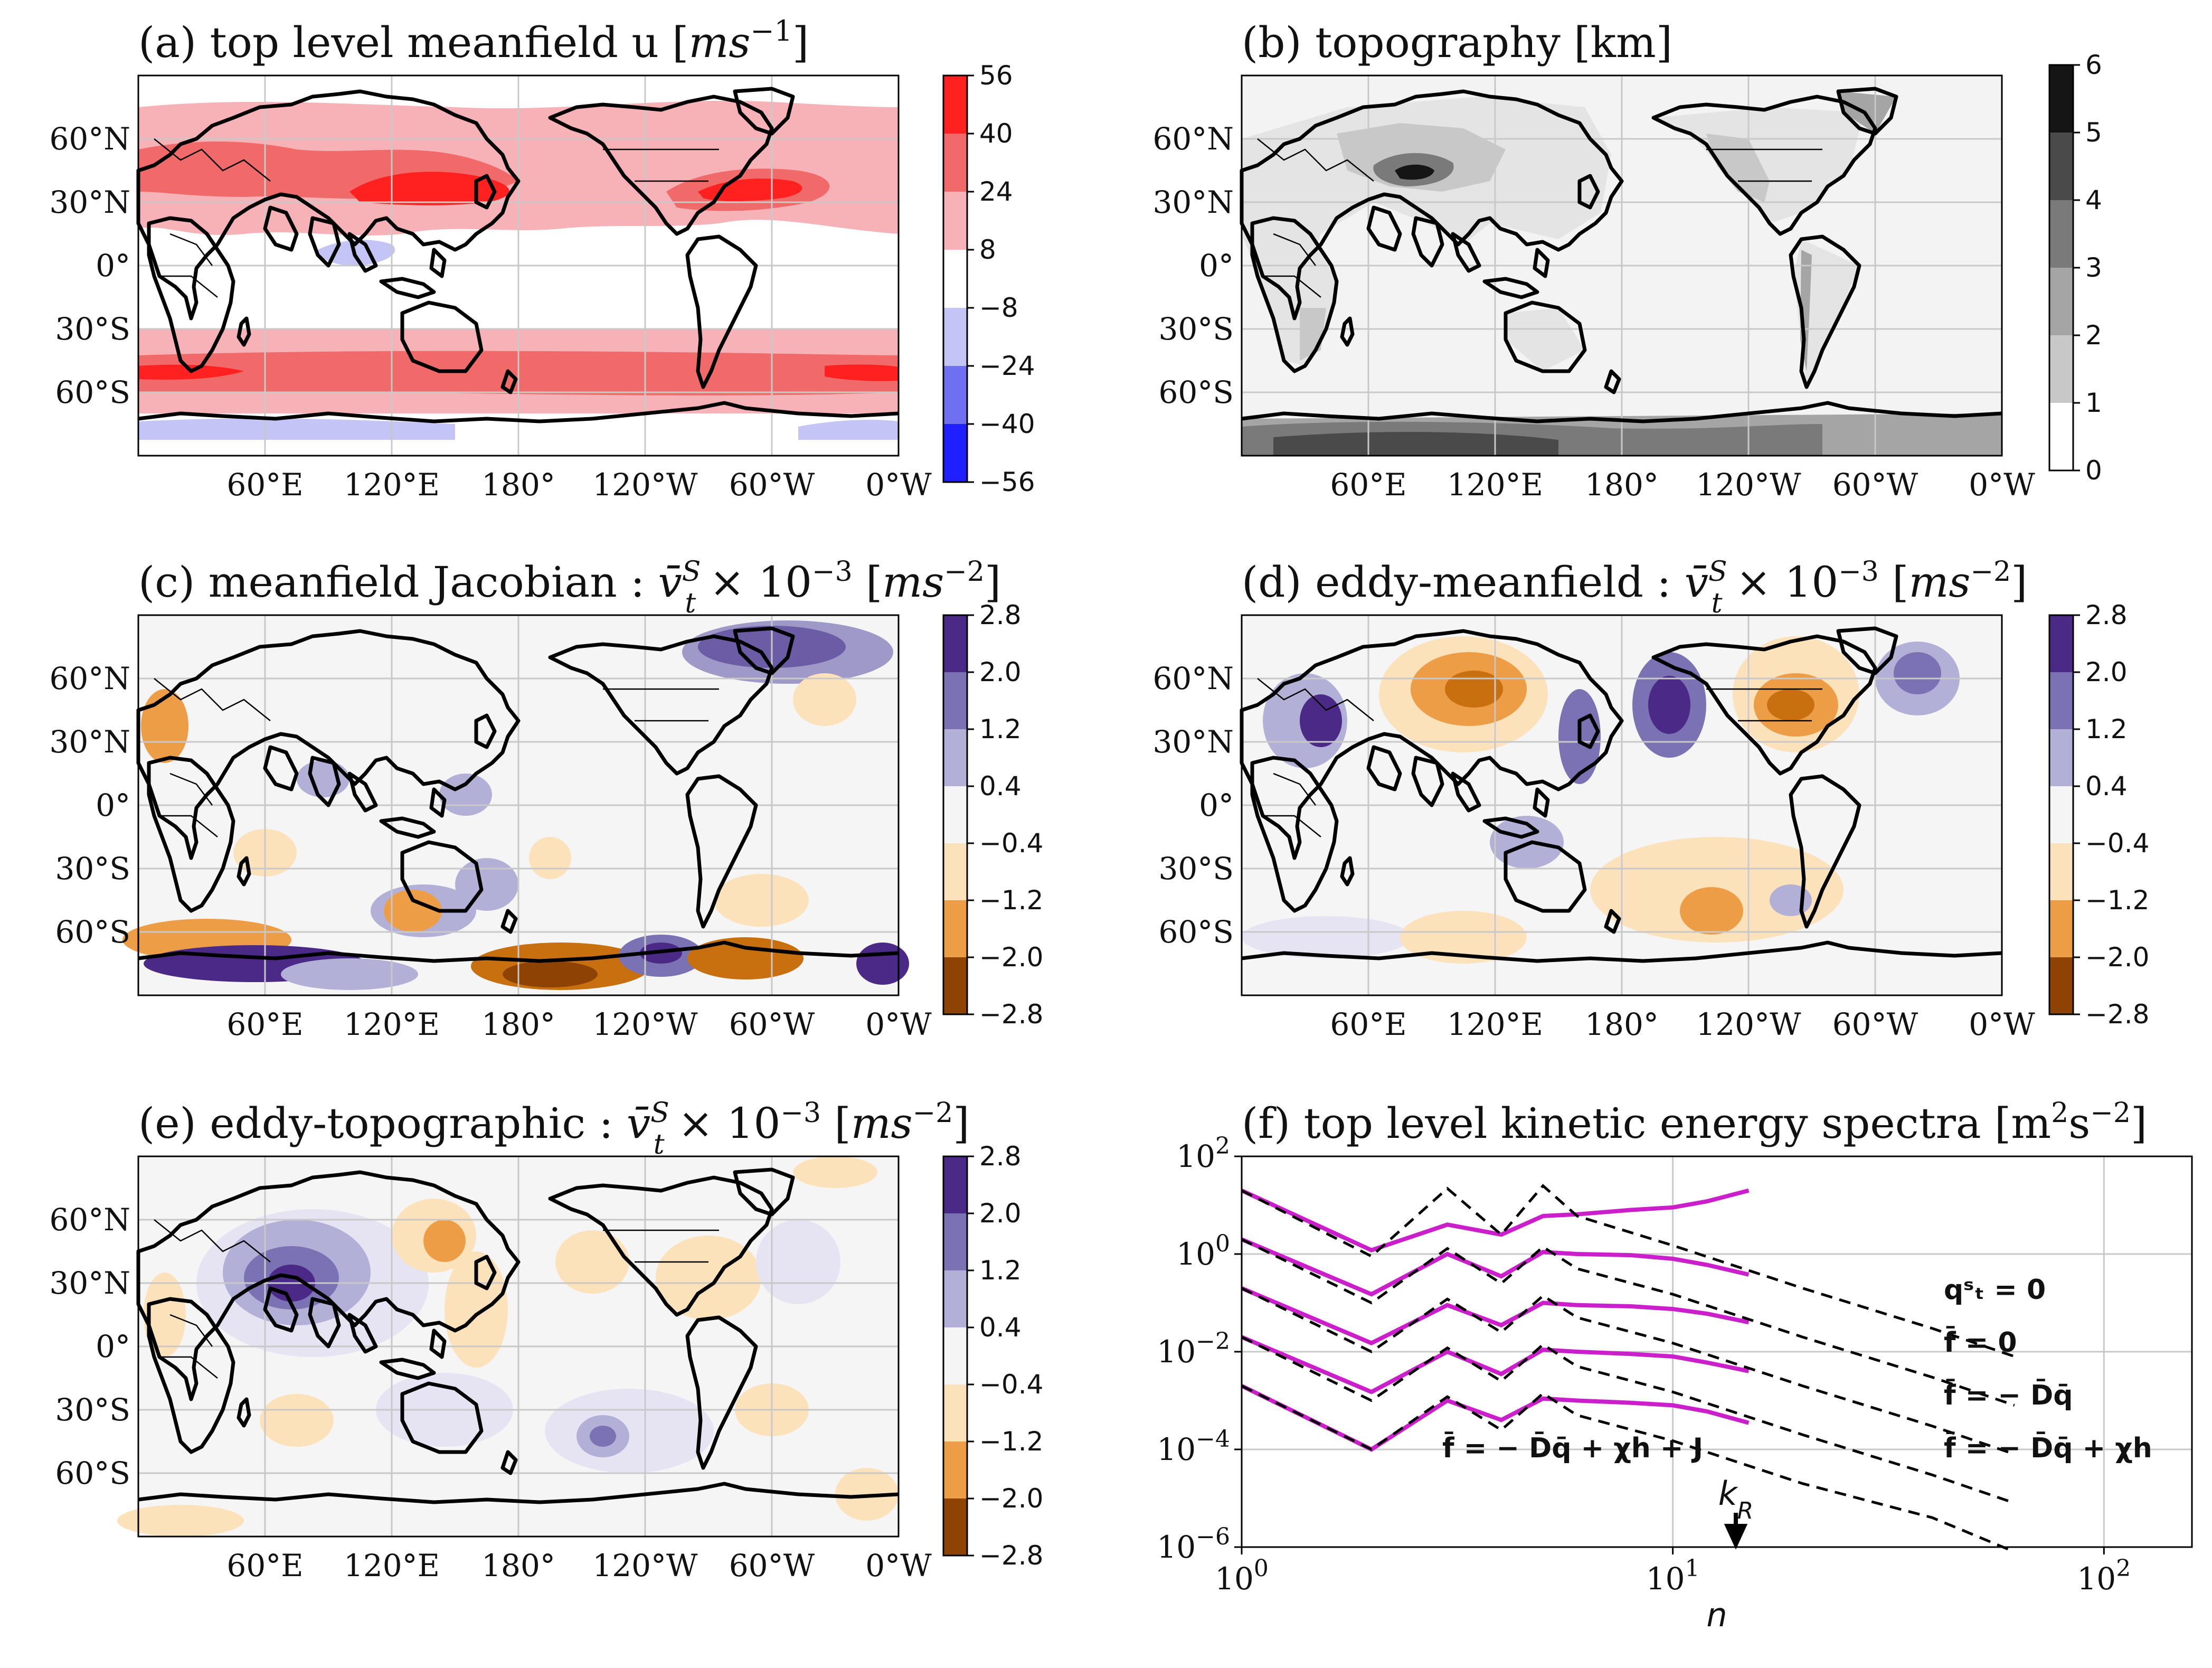 Image resolution: width=2212 pixels, height=1668 pixels. What do you see at coordinates (429, 188) in the screenshot?
I see `nh-jet-core-pacific` at bounding box center [429, 188].